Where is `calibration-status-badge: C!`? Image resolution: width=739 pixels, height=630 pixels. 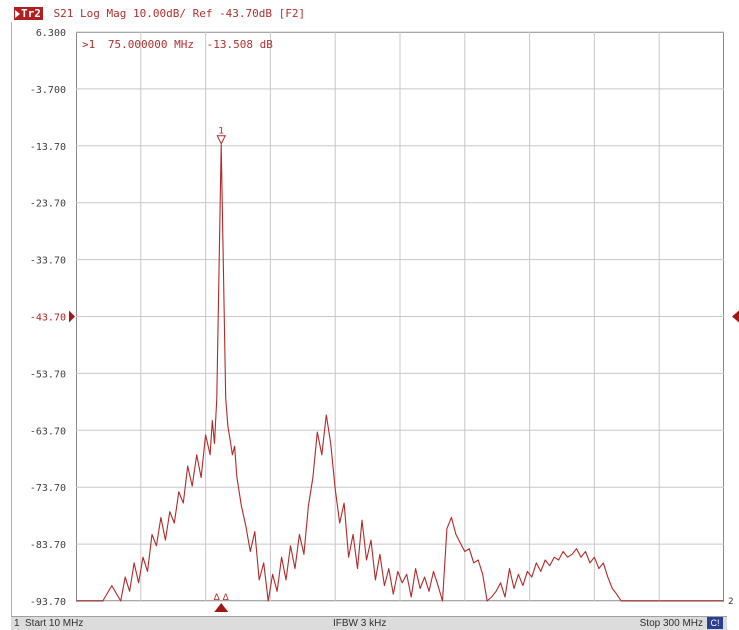
calibration-status-badge: C! is located at coordinates (715, 623).